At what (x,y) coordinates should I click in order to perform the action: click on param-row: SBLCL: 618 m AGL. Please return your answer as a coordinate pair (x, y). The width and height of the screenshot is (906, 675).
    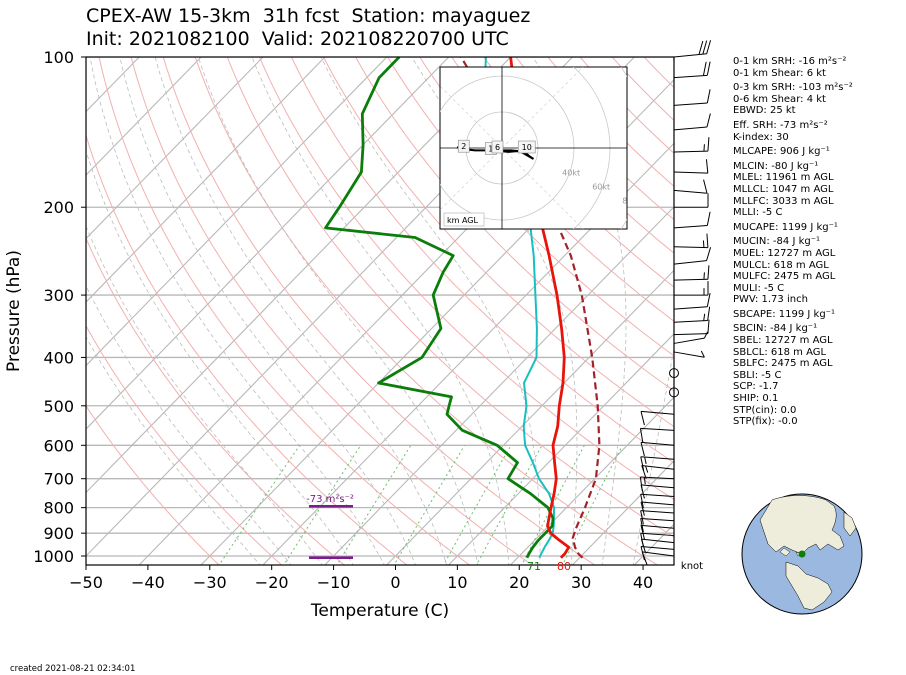
    Looking at the image, I should click on (780, 352).